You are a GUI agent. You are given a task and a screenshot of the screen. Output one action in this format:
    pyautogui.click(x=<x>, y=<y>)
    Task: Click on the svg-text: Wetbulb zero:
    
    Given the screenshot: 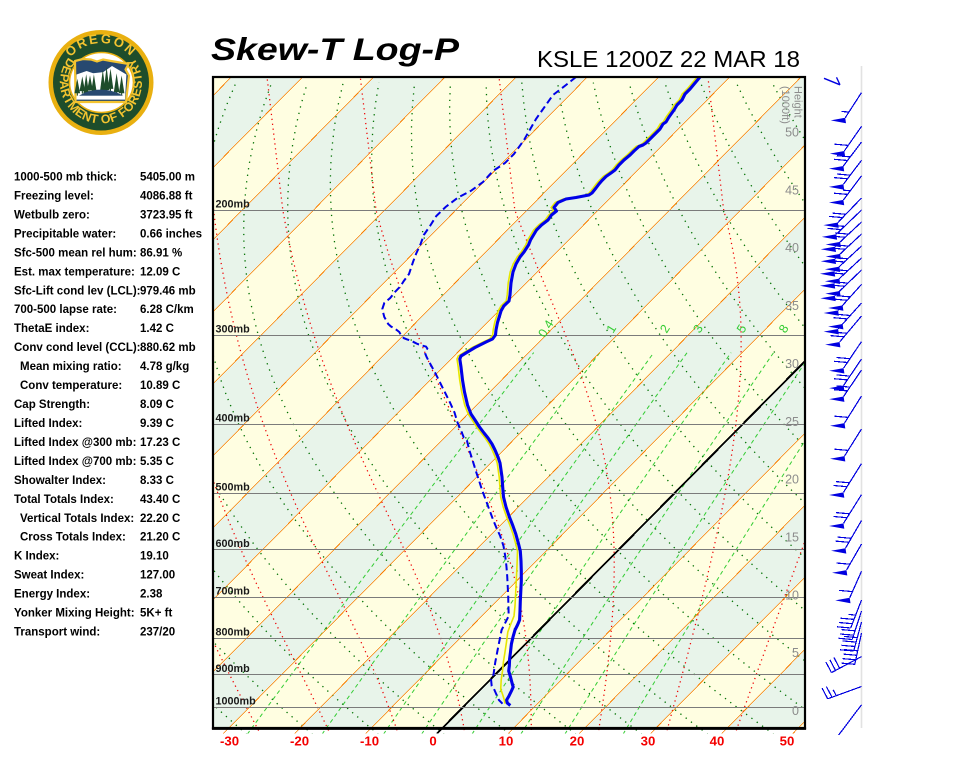 What is the action you would take?
    pyautogui.click(x=52, y=215)
    